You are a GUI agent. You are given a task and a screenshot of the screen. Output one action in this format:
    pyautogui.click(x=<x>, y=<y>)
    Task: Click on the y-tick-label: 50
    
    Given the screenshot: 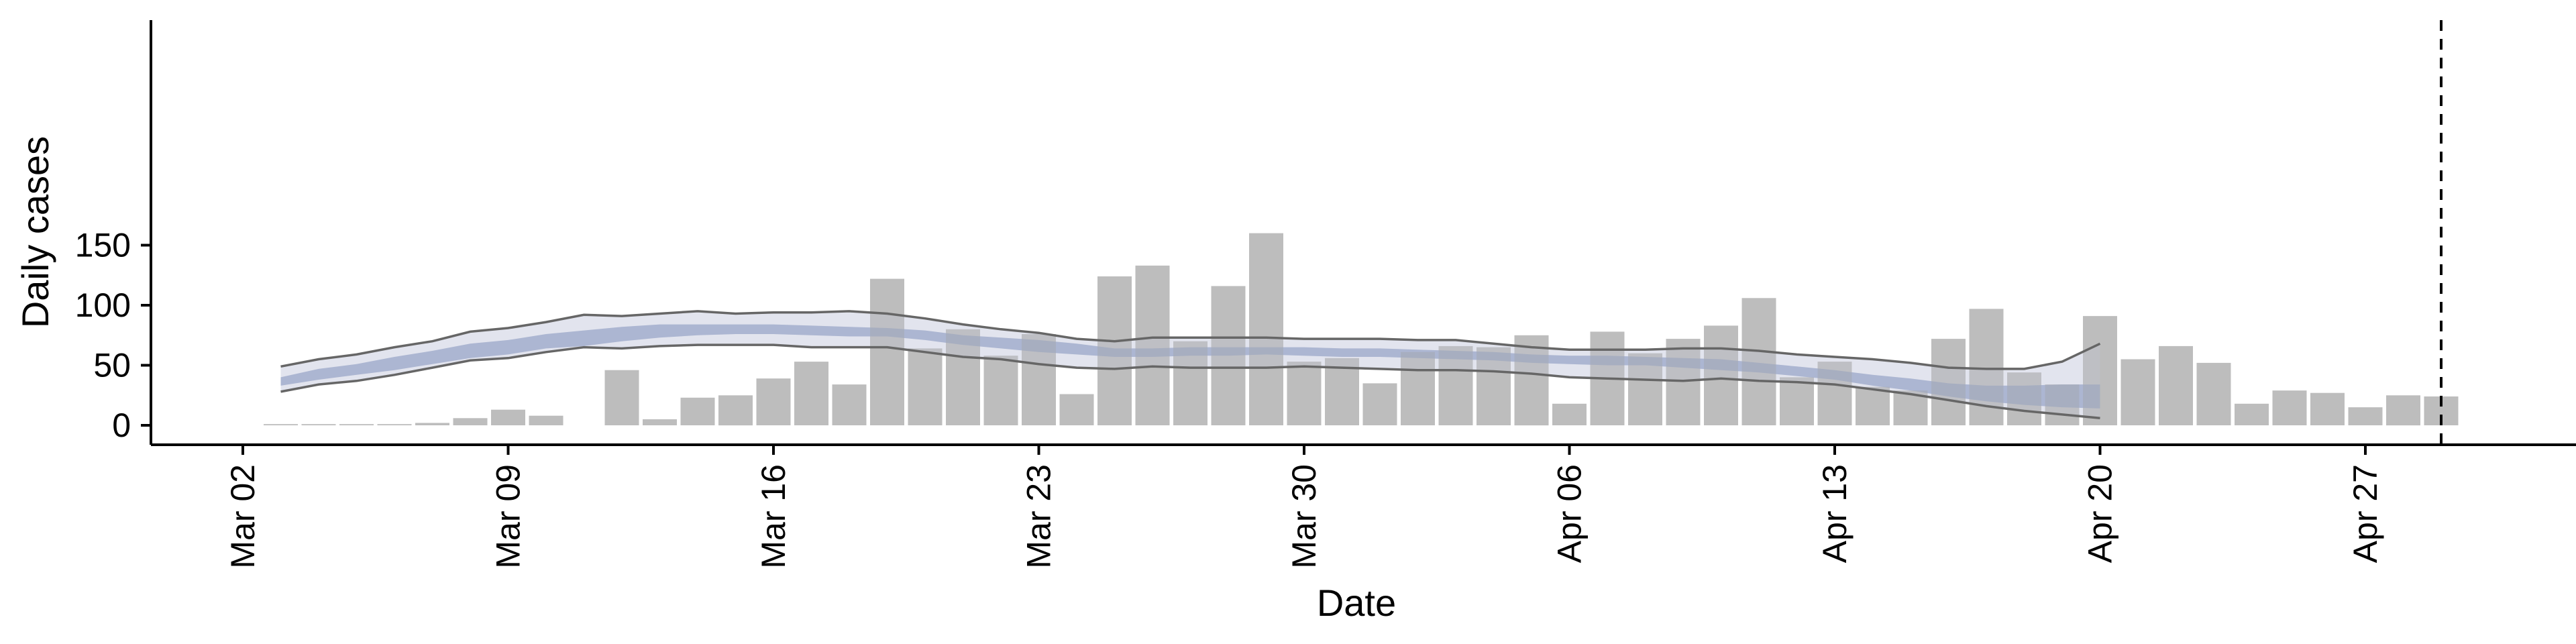 What is the action you would take?
    pyautogui.click(x=112, y=365)
    